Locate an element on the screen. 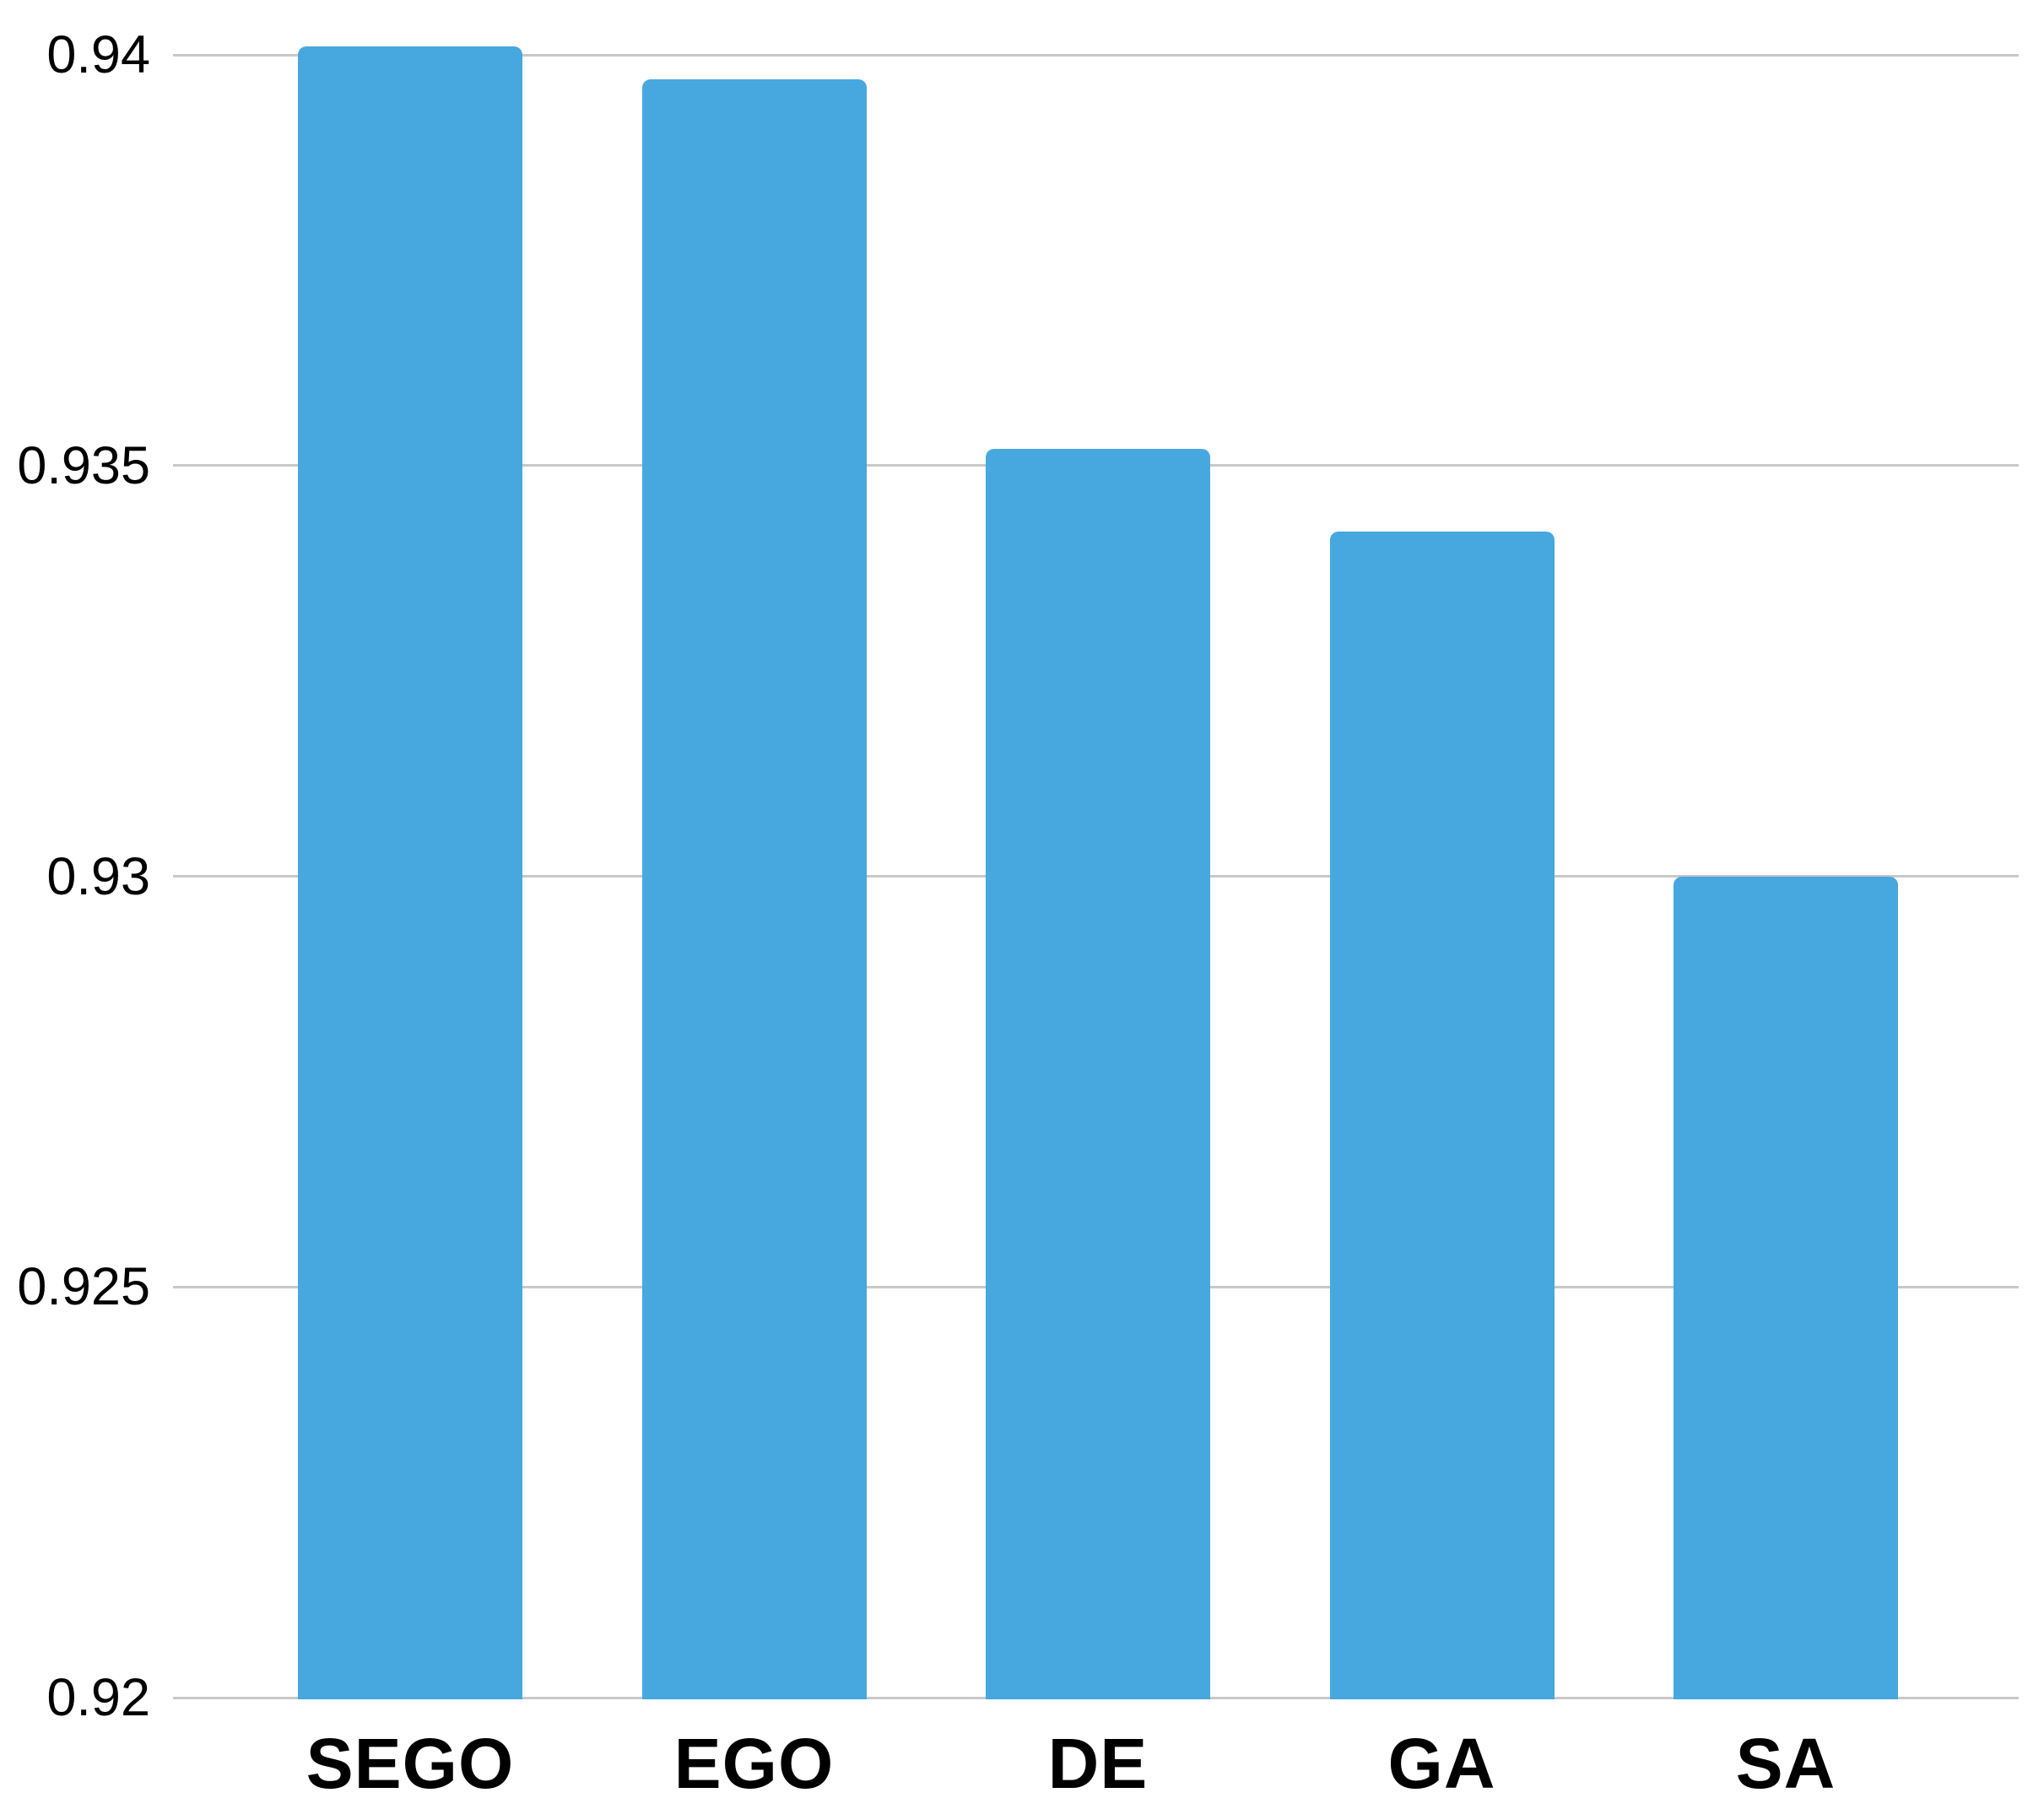 Image resolution: width=2044 pixels, height=1809 pixels. x-category-label-ego: EGO is located at coordinates (754, 1763).